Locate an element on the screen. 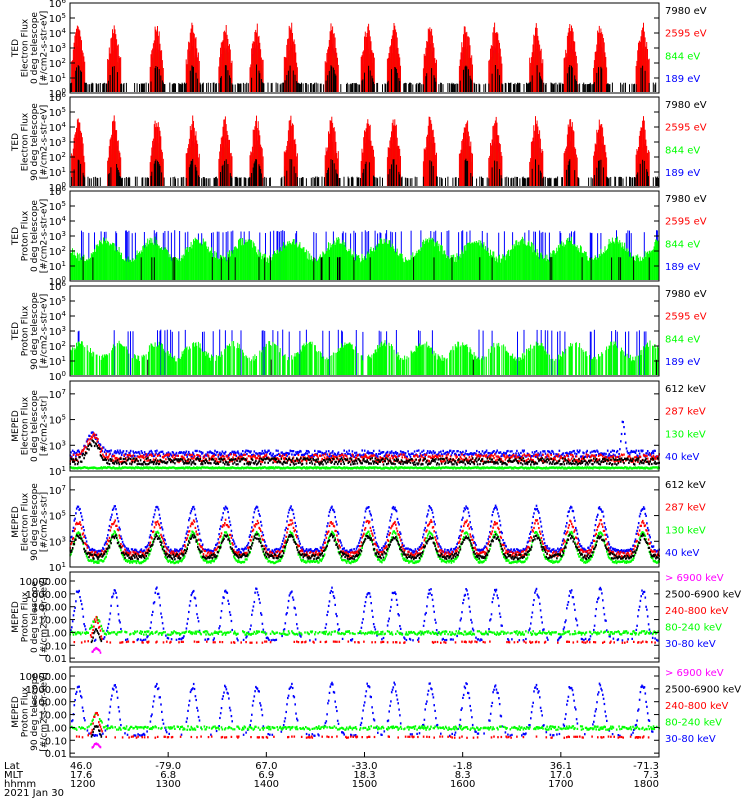 The width and height of the screenshot is (750, 800). y-tick-label: 102 is located at coordinates (57, 251).